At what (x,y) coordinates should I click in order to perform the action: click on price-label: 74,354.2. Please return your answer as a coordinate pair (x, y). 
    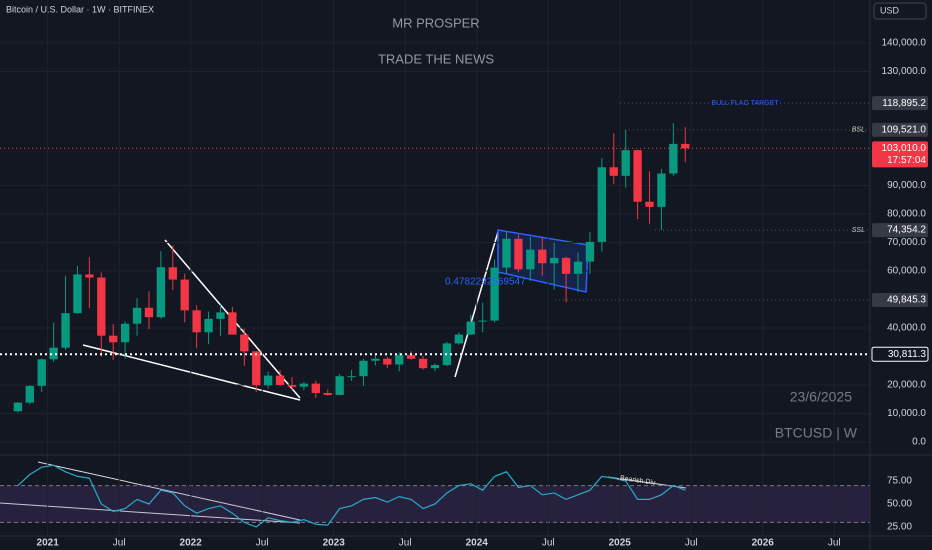
    Looking at the image, I should click on (906, 230).